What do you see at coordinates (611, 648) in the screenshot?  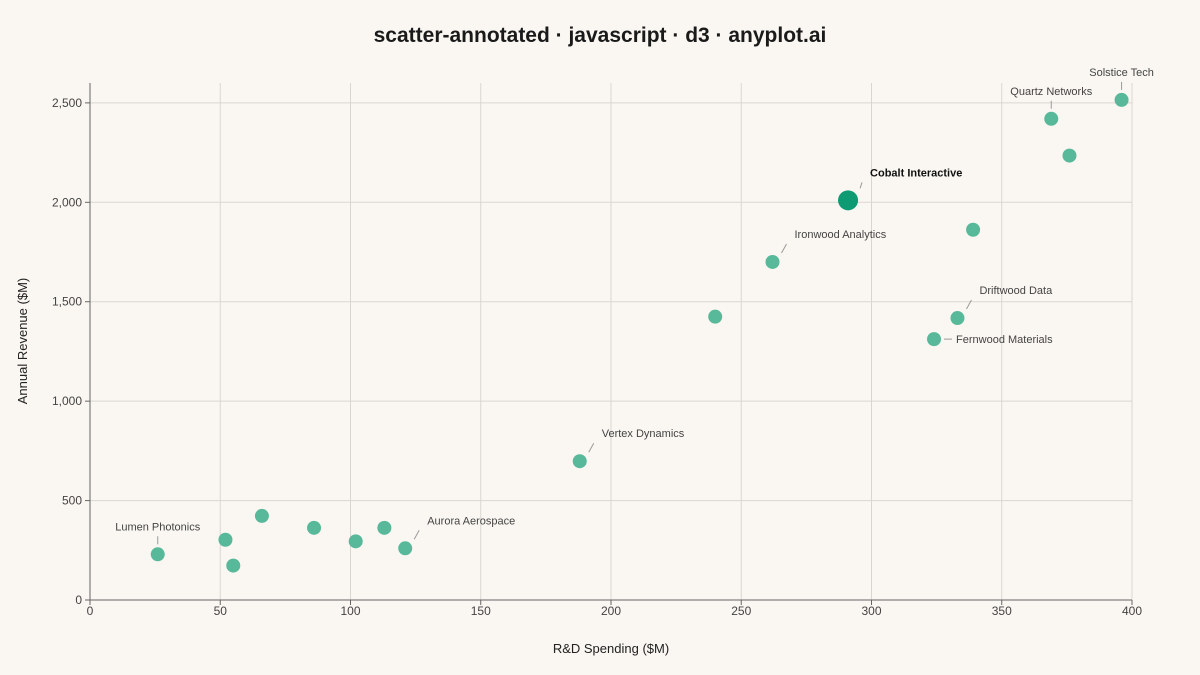 I see `x-axis-title: R&D Spending ($M)` at bounding box center [611, 648].